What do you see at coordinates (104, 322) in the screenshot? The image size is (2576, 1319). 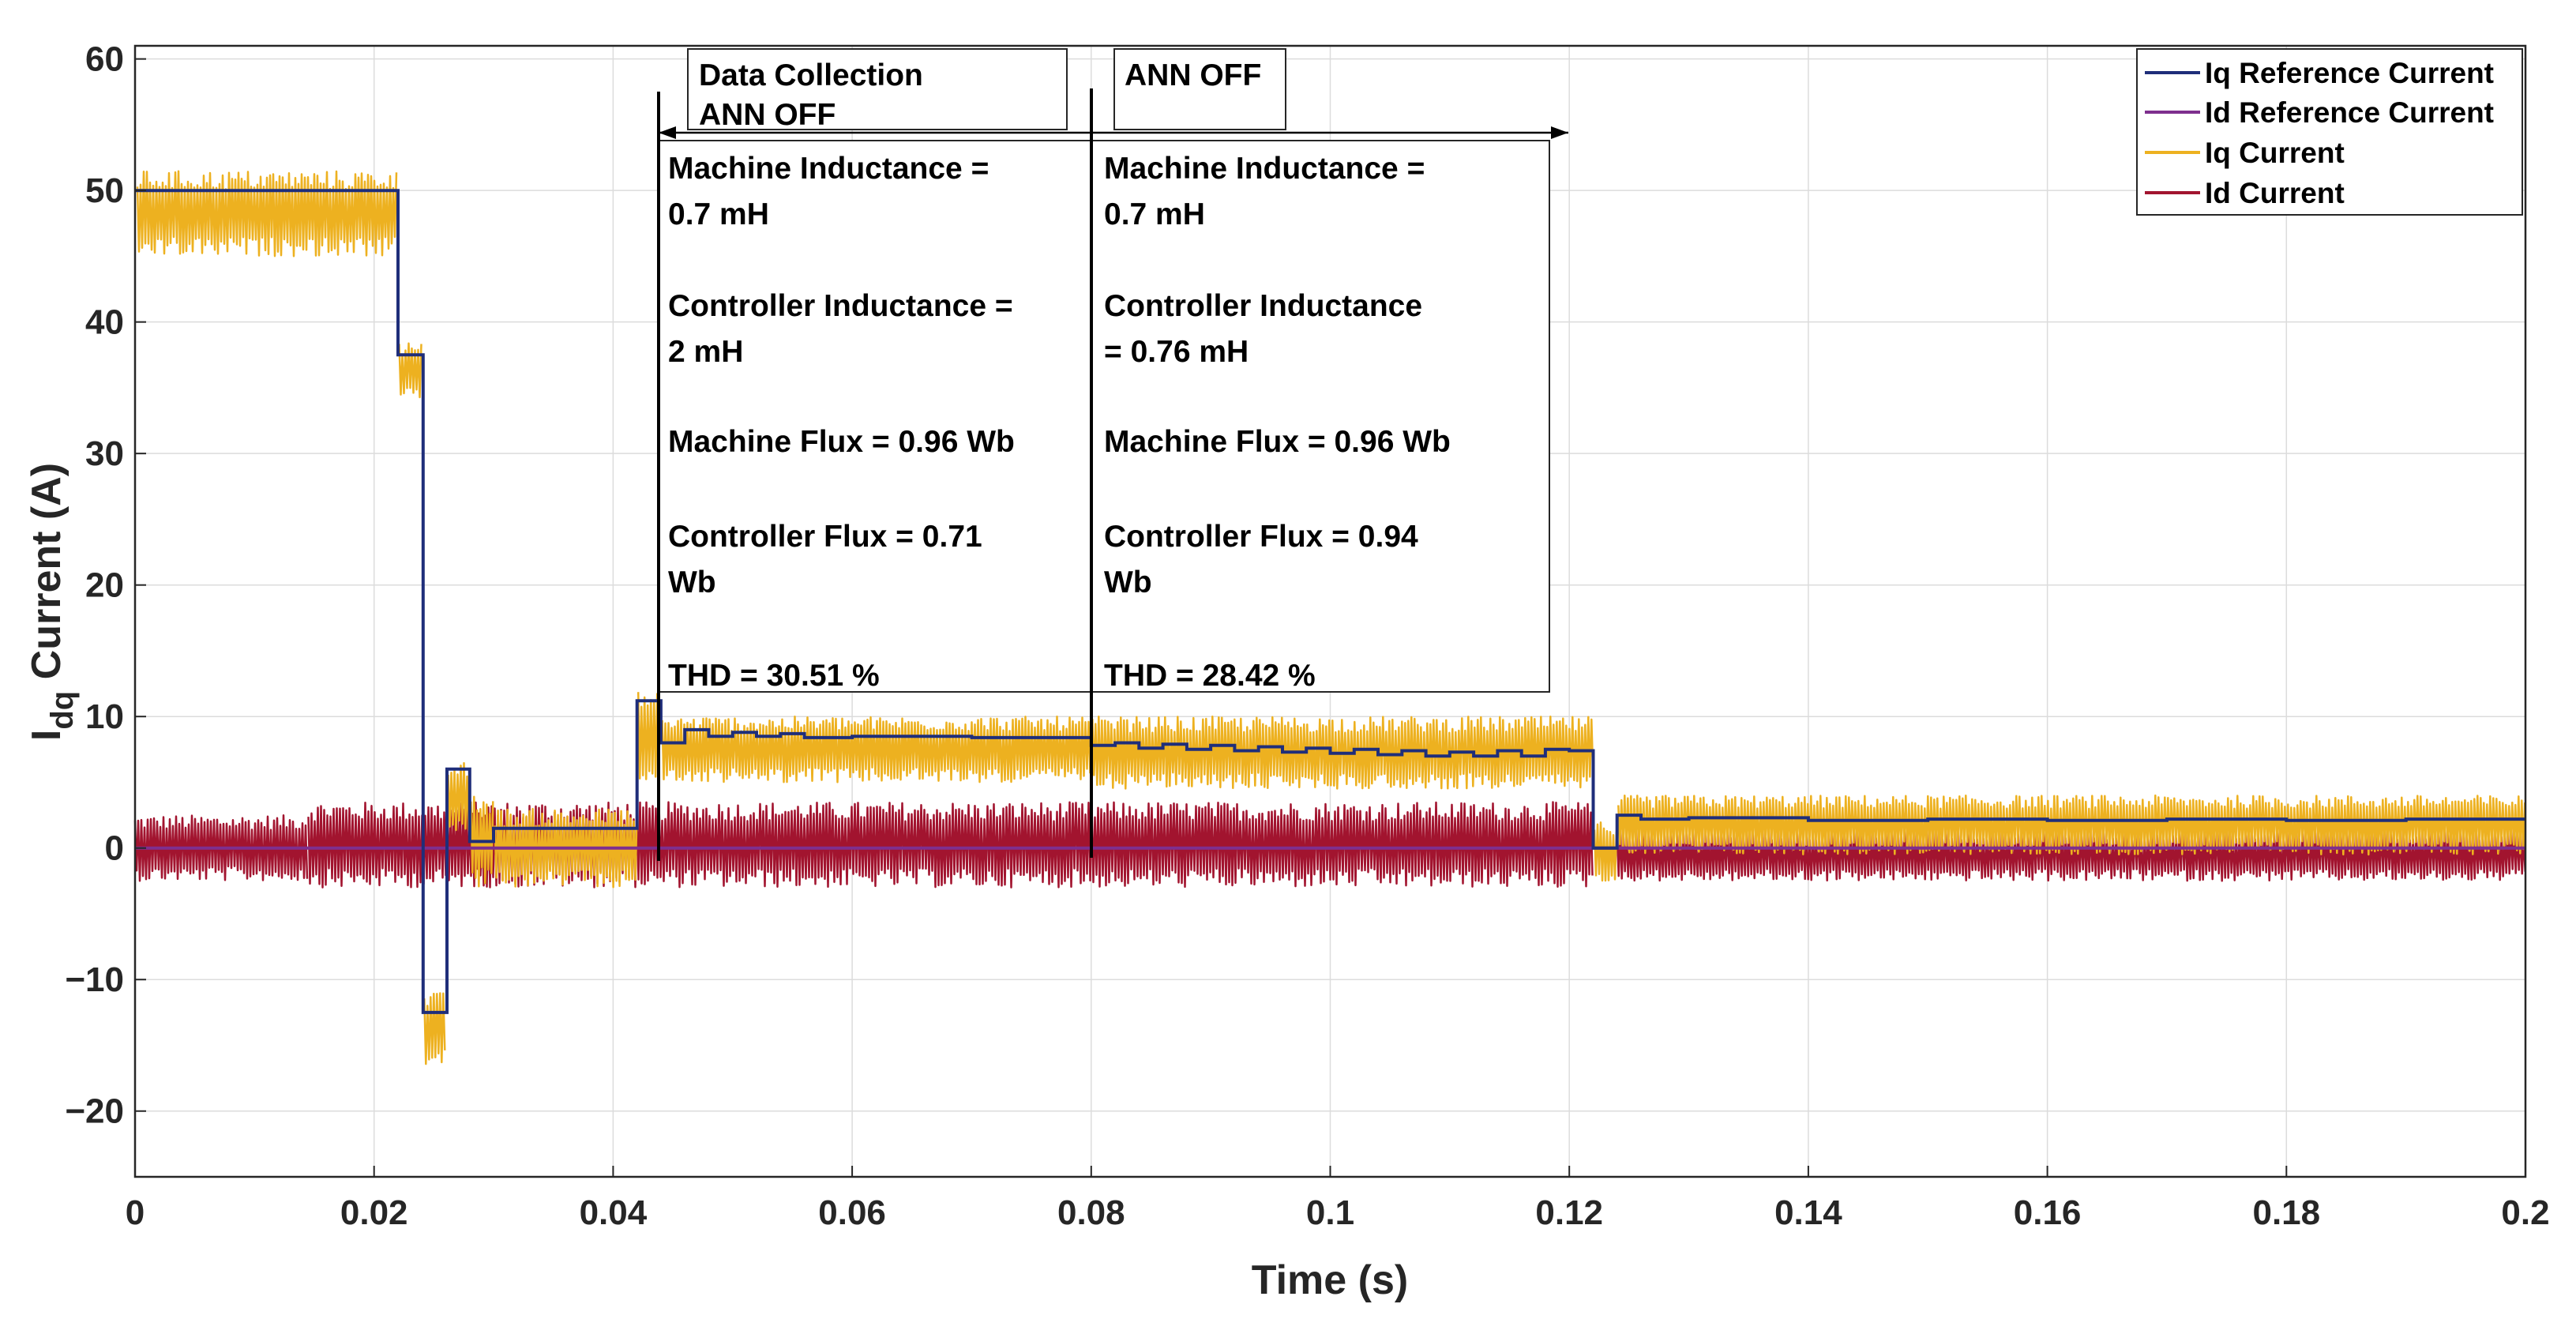 I see `y-tick-label: 40` at bounding box center [104, 322].